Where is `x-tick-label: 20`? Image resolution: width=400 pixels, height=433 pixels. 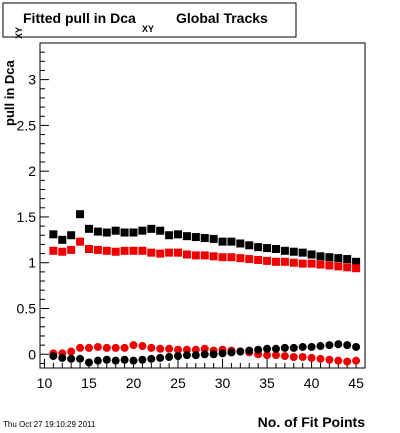
x-tick-label: 20 is located at coordinates (134, 383).